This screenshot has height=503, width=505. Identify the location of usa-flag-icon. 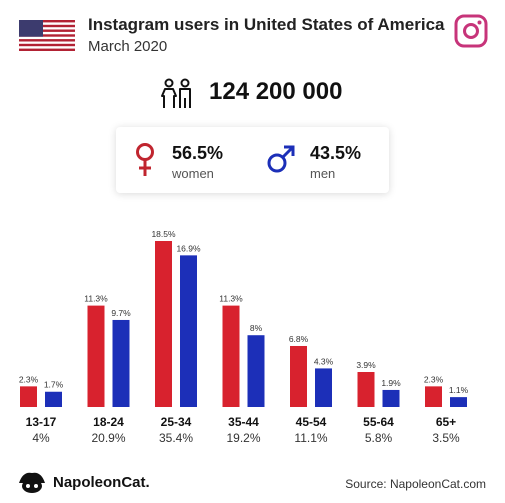
(47, 35).